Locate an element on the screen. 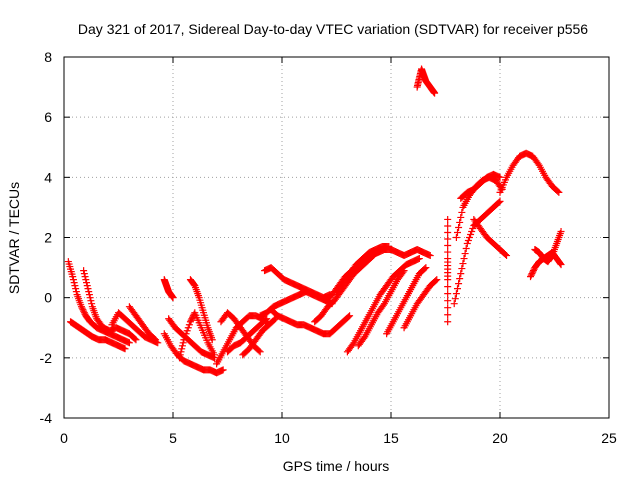  series-arc-v is located at coordinates (381, 308).